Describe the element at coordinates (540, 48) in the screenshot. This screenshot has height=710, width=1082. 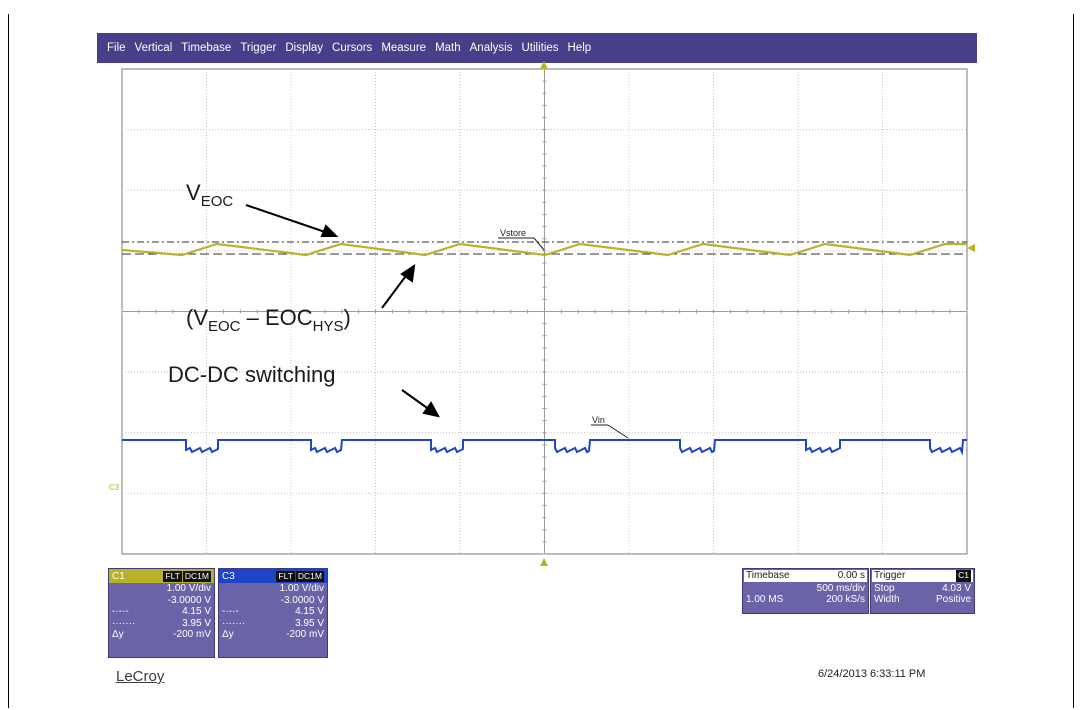
I see `menu-utilities: Utilities` at that location.